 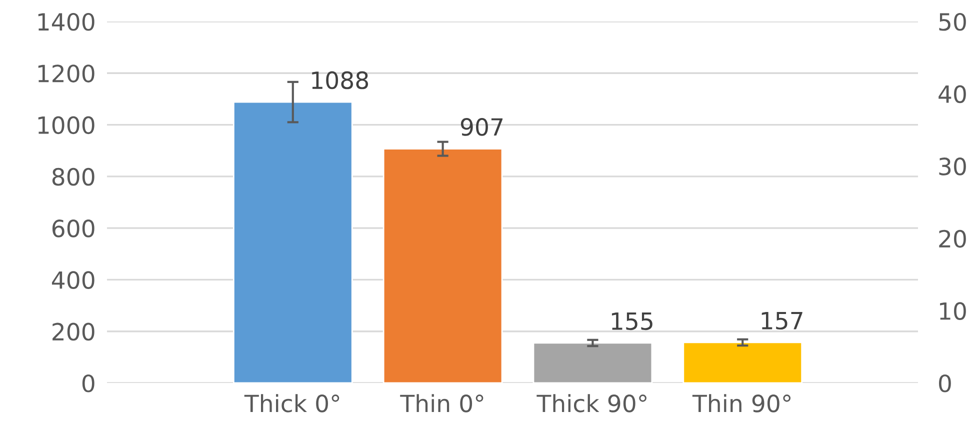 I want to click on y-tick-label: 0, so click(x=88, y=383).